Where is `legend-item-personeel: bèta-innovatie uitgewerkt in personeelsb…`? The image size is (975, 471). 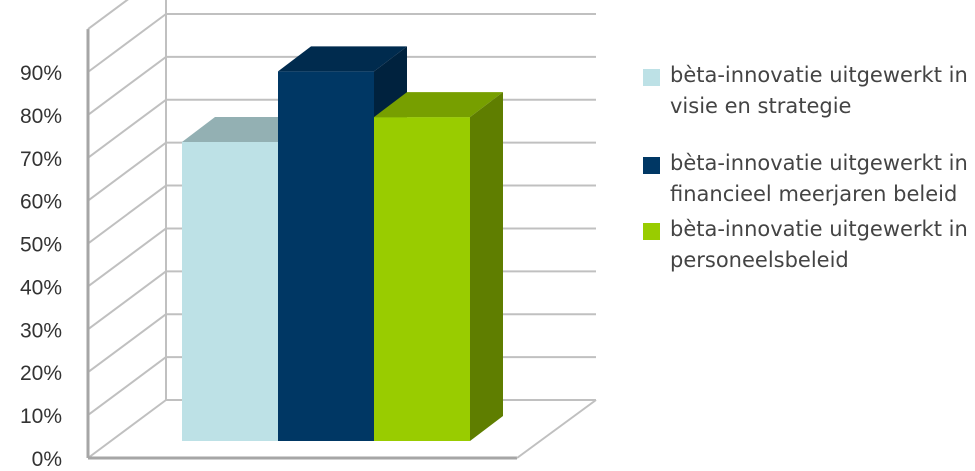 legend-item-personeel: bèta-innovatie uitgewerkt in personeelsb… is located at coordinates (808, 245).